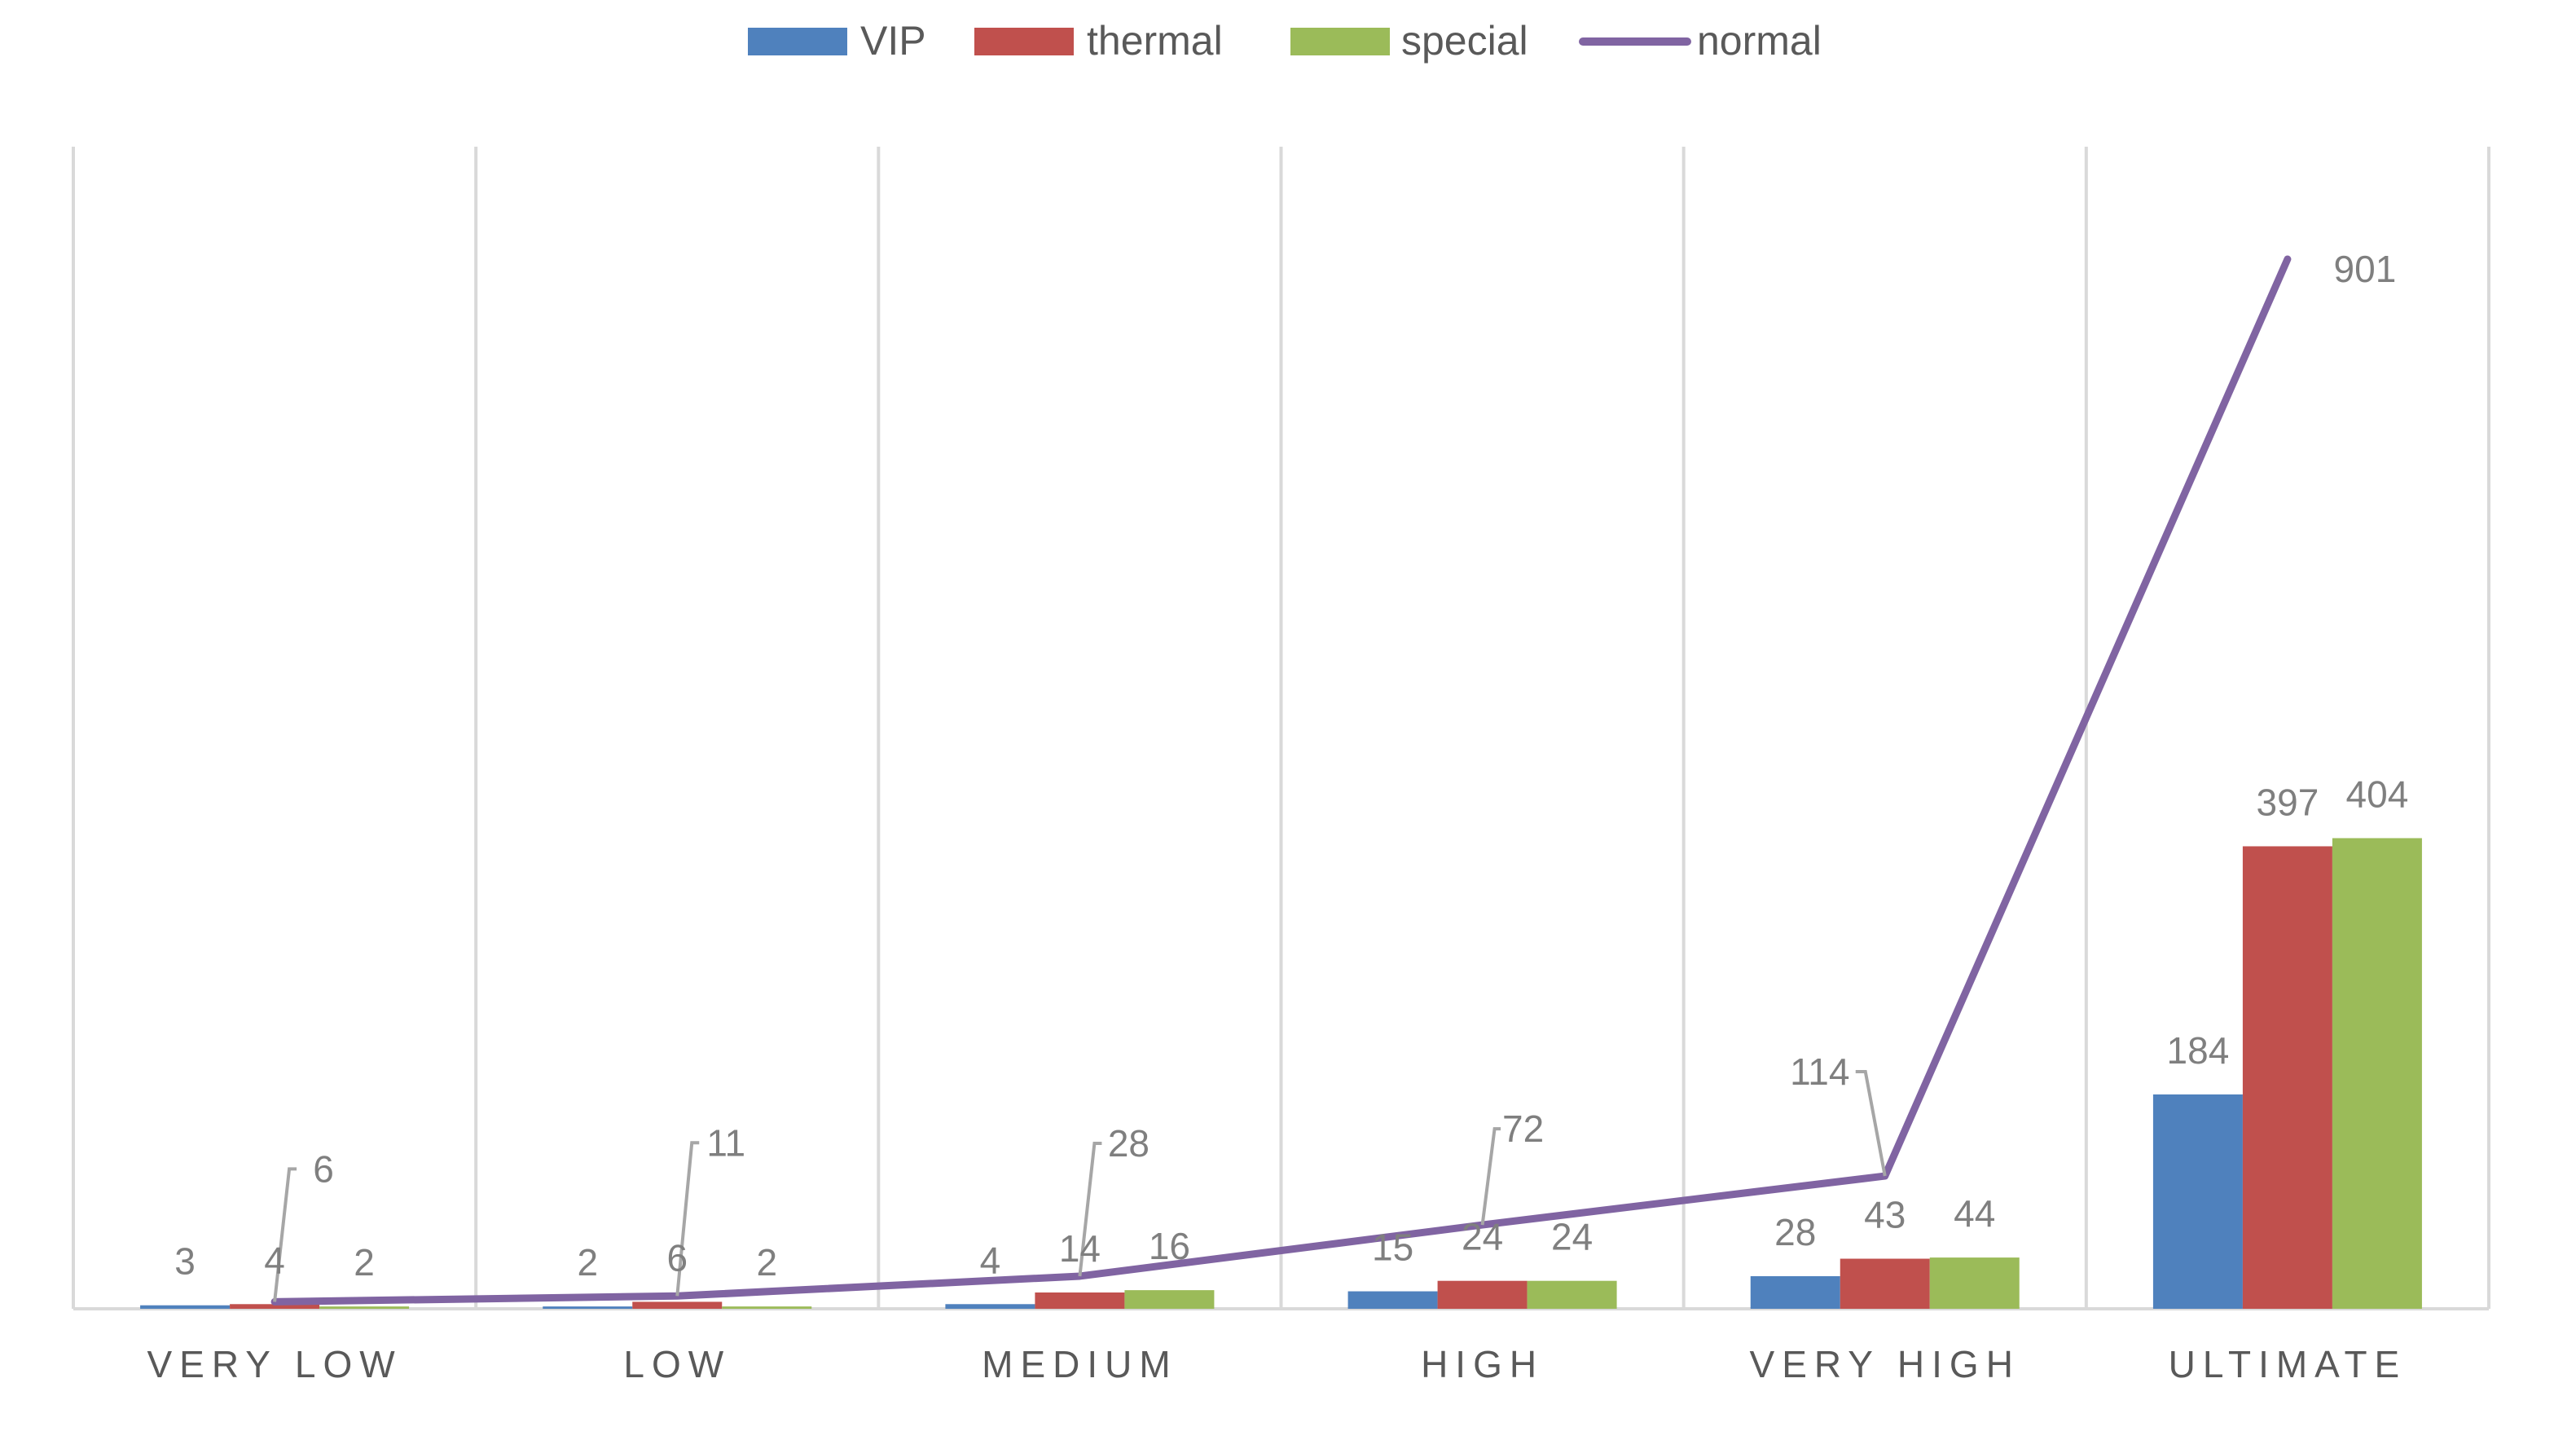  I want to click on bar-label: 397, so click(2288, 802).